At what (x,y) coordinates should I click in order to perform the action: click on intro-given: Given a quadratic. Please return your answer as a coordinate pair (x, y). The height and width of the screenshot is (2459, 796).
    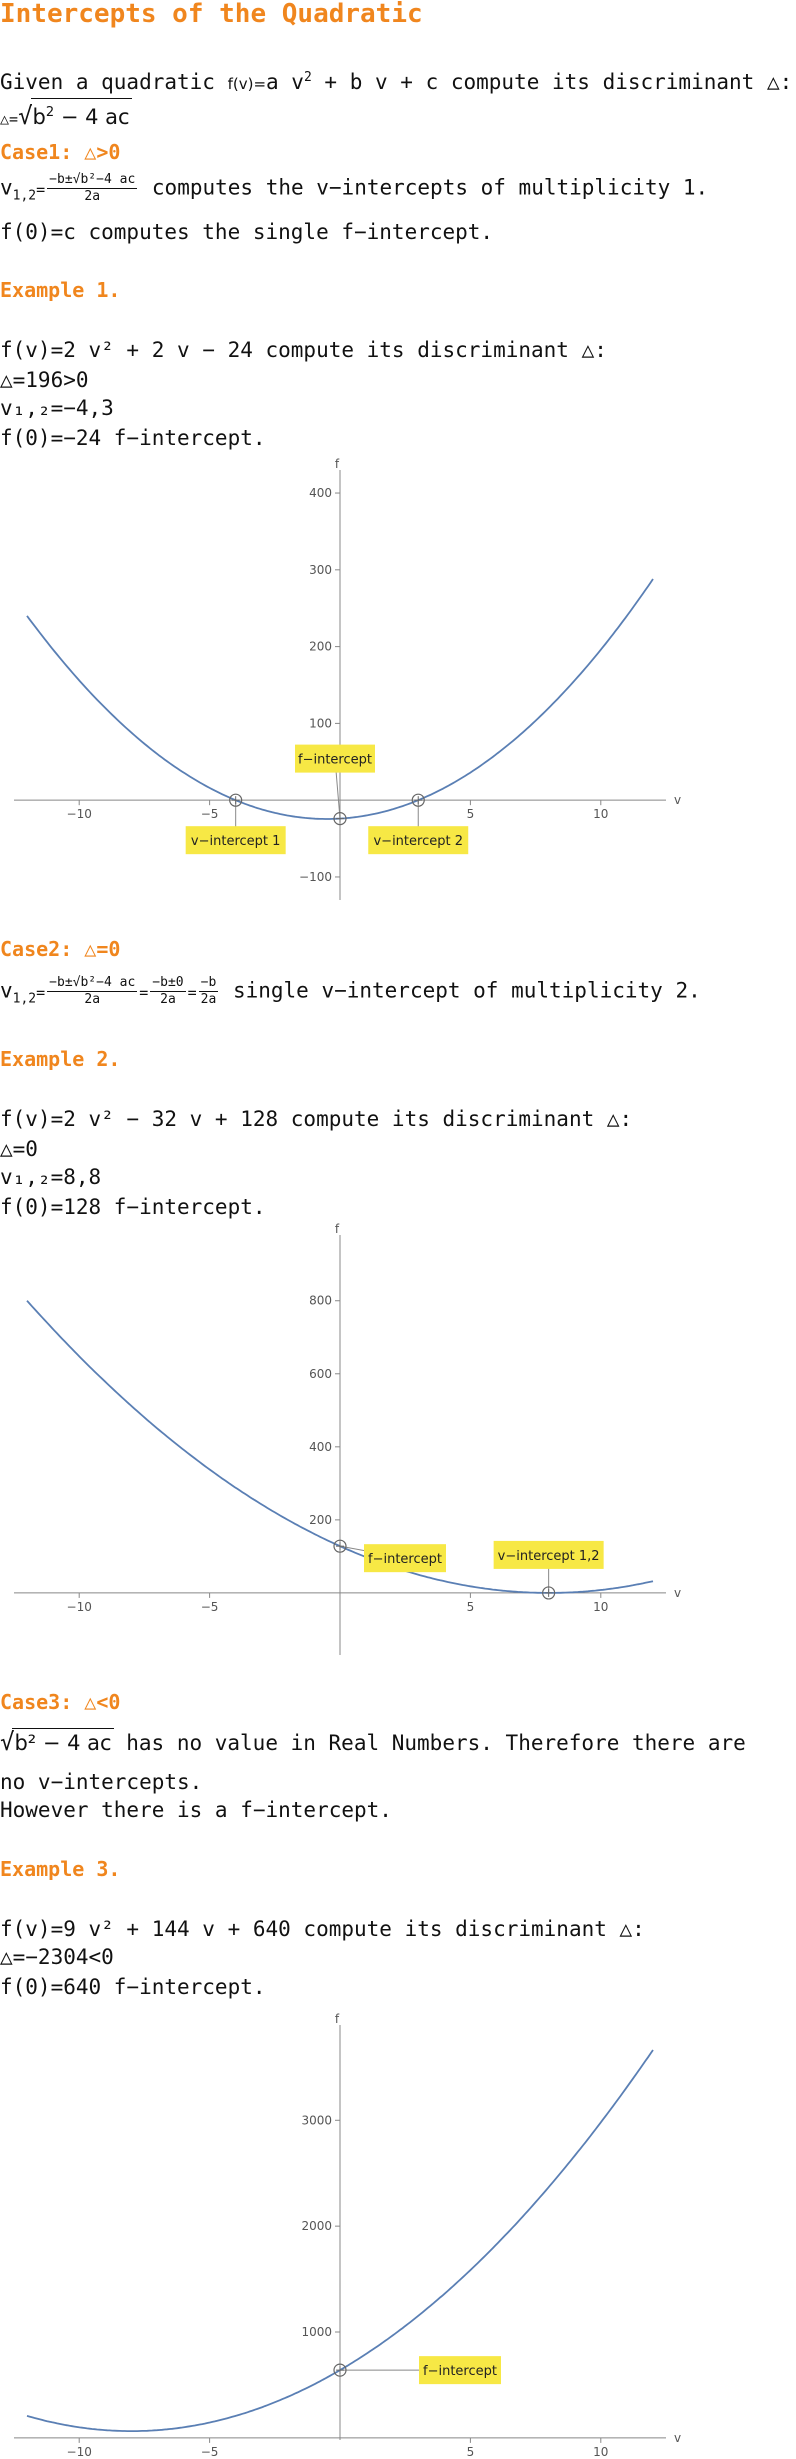
    Looking at the image, I should click on (114, 82).